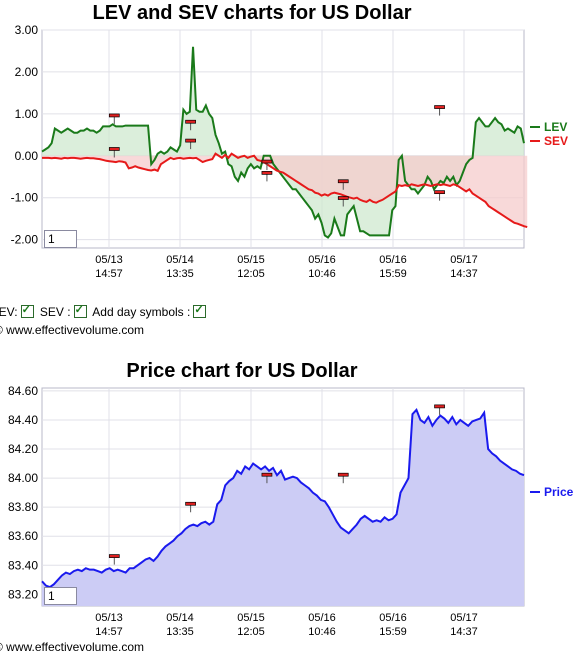 The width and height of the screenshot is (584, 654). I want to click on day-symbols-checkbox, so click(200, 310).